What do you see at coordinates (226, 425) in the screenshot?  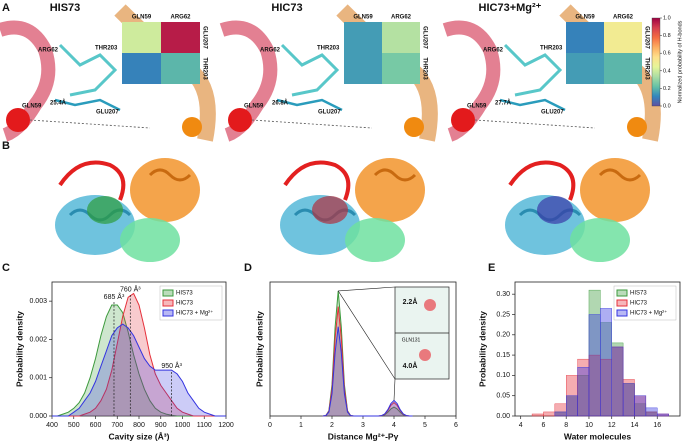 I see `x-tick-label: 1200` at bounding box center [226, 425].